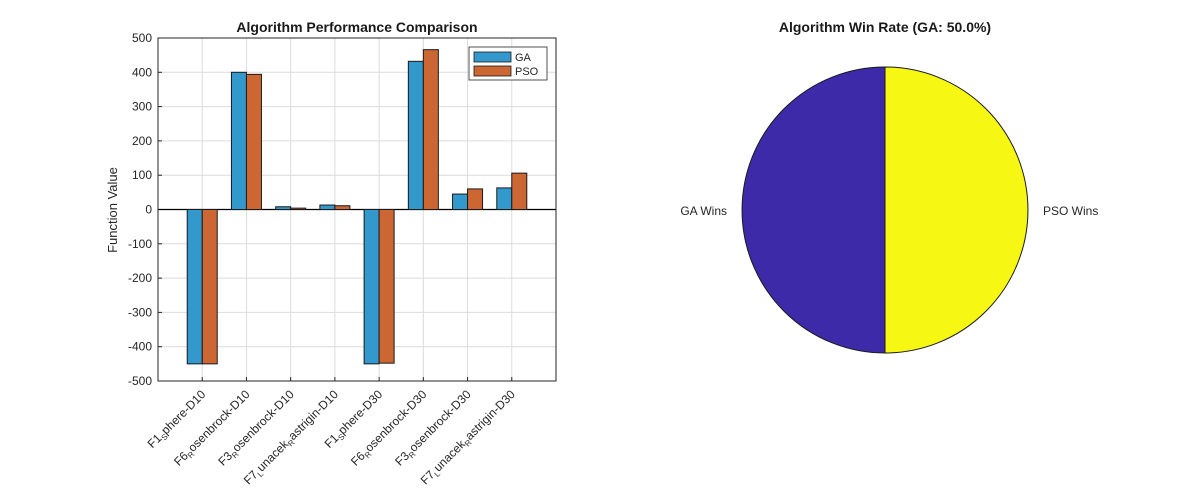 This screenshot has width=1200, height=500. Describe the element at coordinates (703, 211) in the screenshot. I see `pie-label-ga: GA Wins` at that location.